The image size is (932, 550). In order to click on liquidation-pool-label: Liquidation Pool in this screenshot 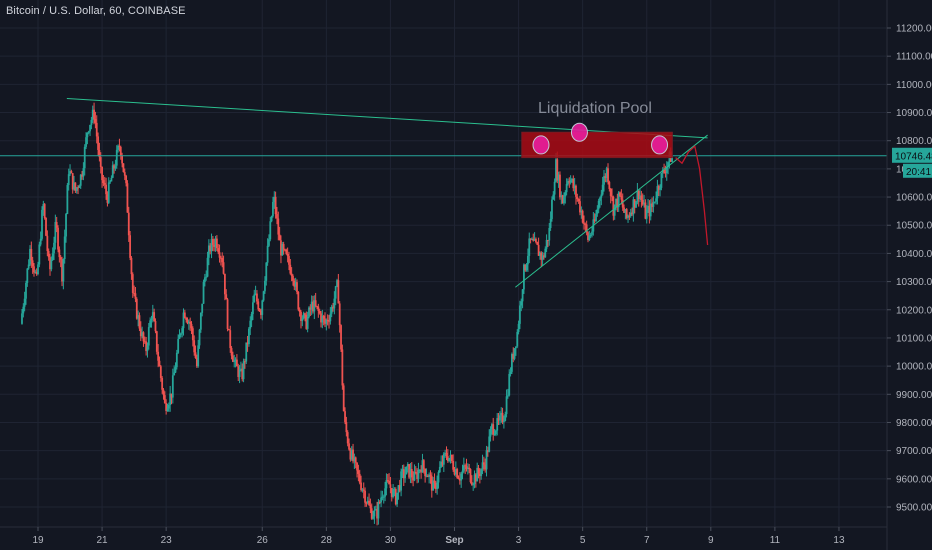, I will do `click(595, 108)`.